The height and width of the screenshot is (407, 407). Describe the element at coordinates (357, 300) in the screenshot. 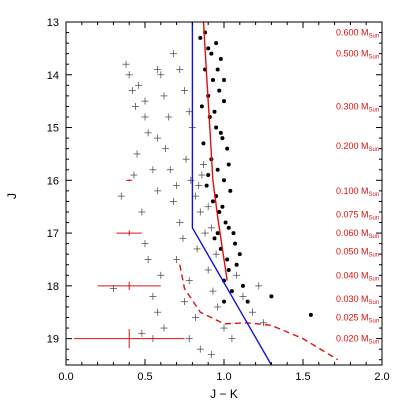

I see `mass-label: 0.030 MSun` at that location.